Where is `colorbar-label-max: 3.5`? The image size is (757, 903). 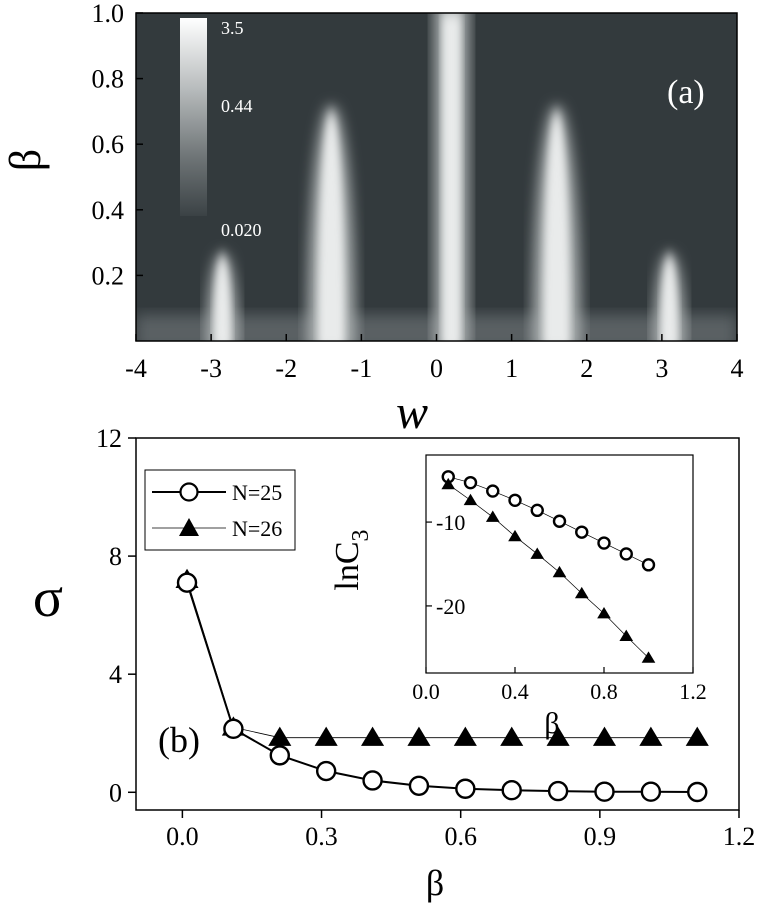 colorbar-label-max: 3.5 is located at coordinates (232, 28).